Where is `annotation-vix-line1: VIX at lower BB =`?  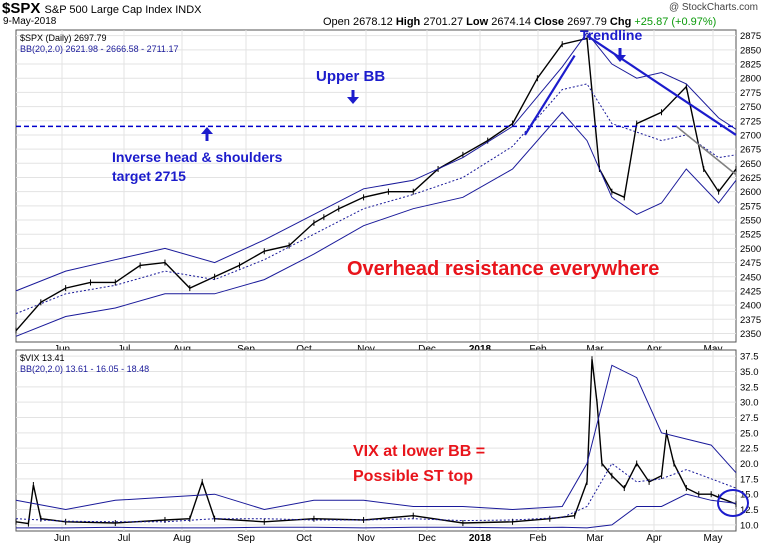
annotation-vix-line1: VIX at lower BB = is located at coordinates (419, 451).